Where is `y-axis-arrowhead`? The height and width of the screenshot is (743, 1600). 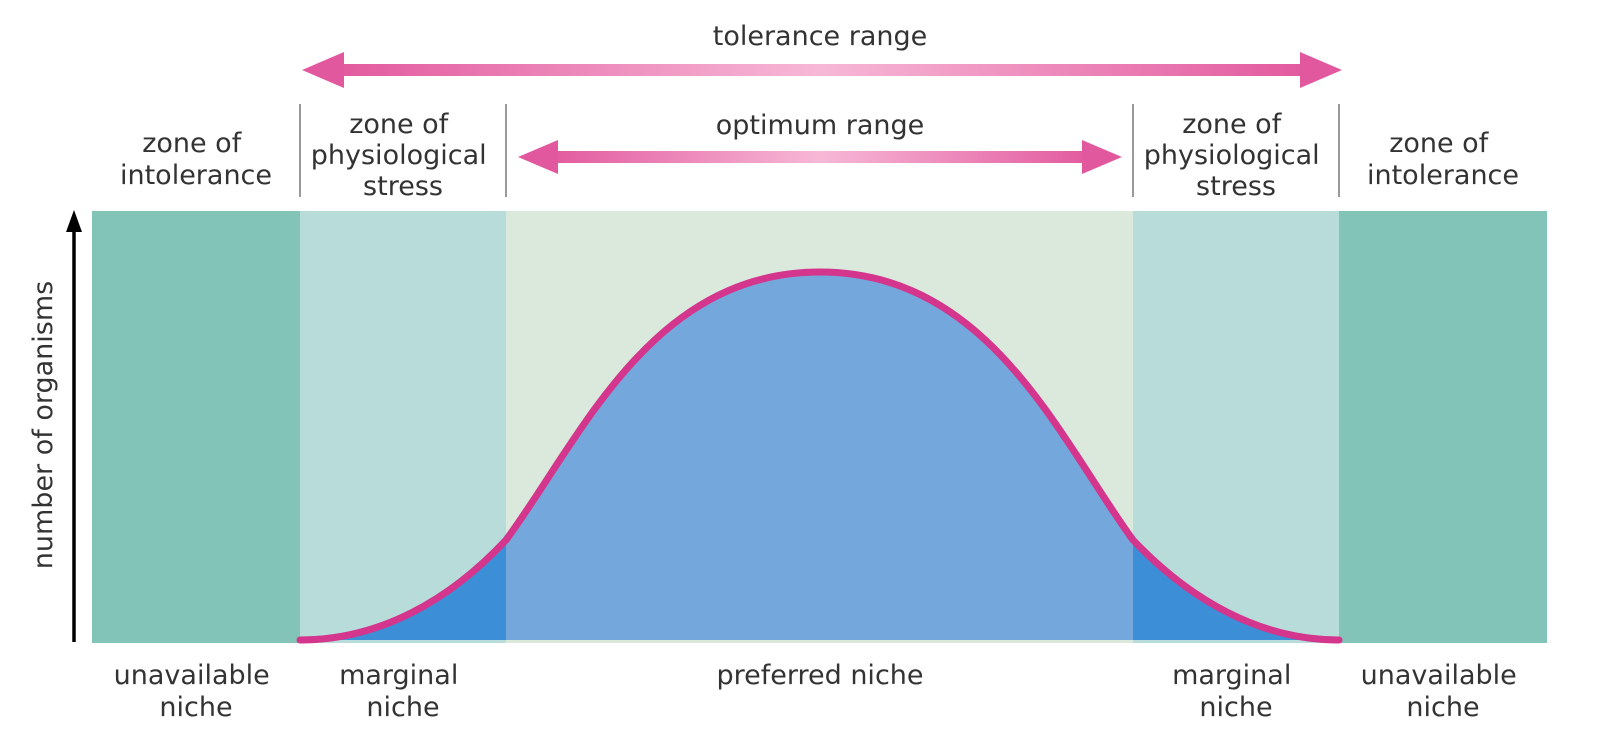 y-axis-arrowhead is located at coordinates (74, 221).